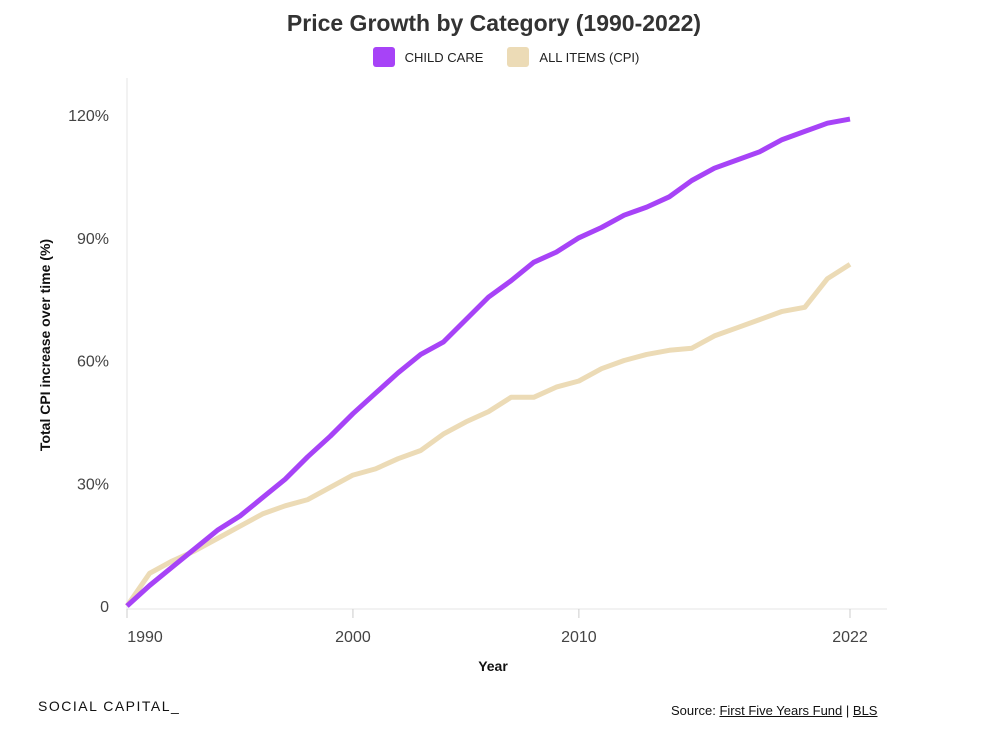 This screenshot has width=1001, height=745. I want to click on legend-label-all-items: ALL ITEMS (CPI), so click(589, 57).